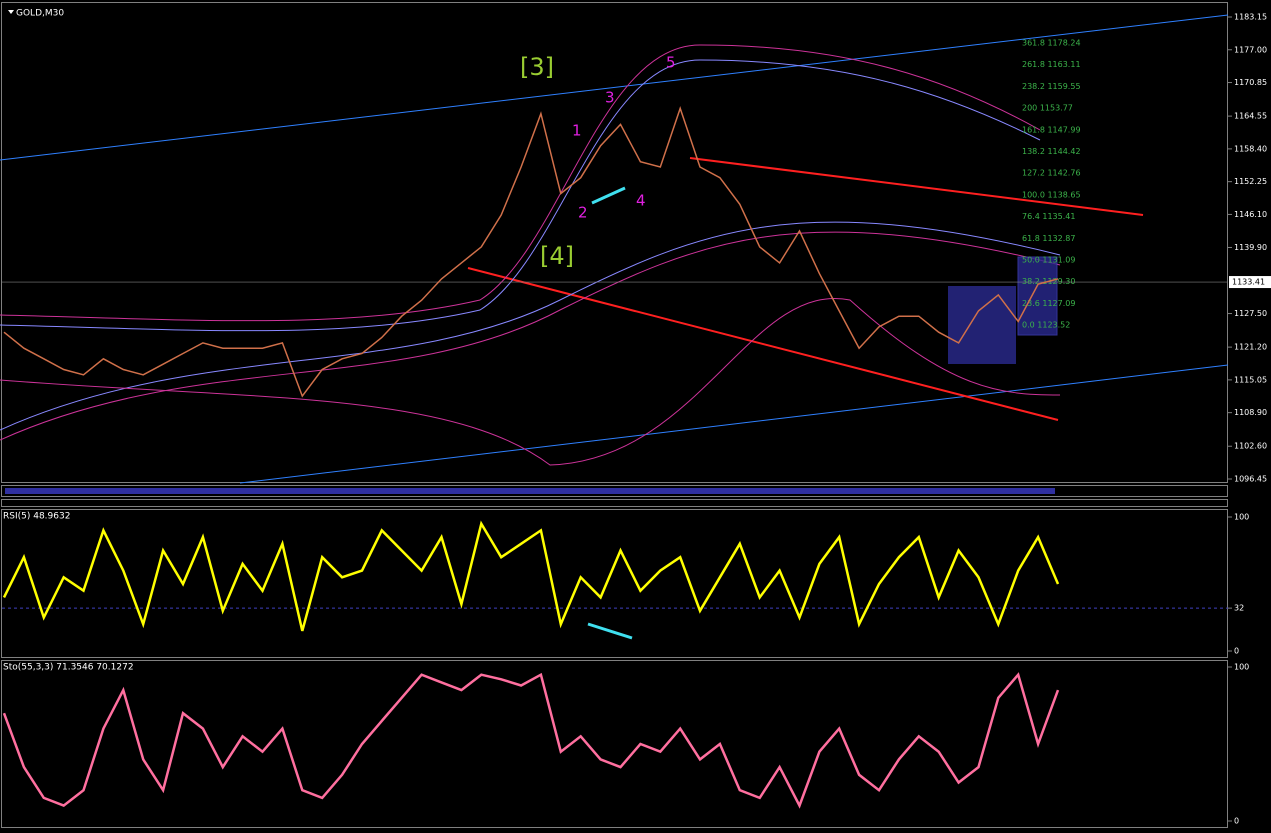  What do you see at coordinates (583, 213) in the screenshot?
I see `wave-label: 2` at bounding box center [583, 213].